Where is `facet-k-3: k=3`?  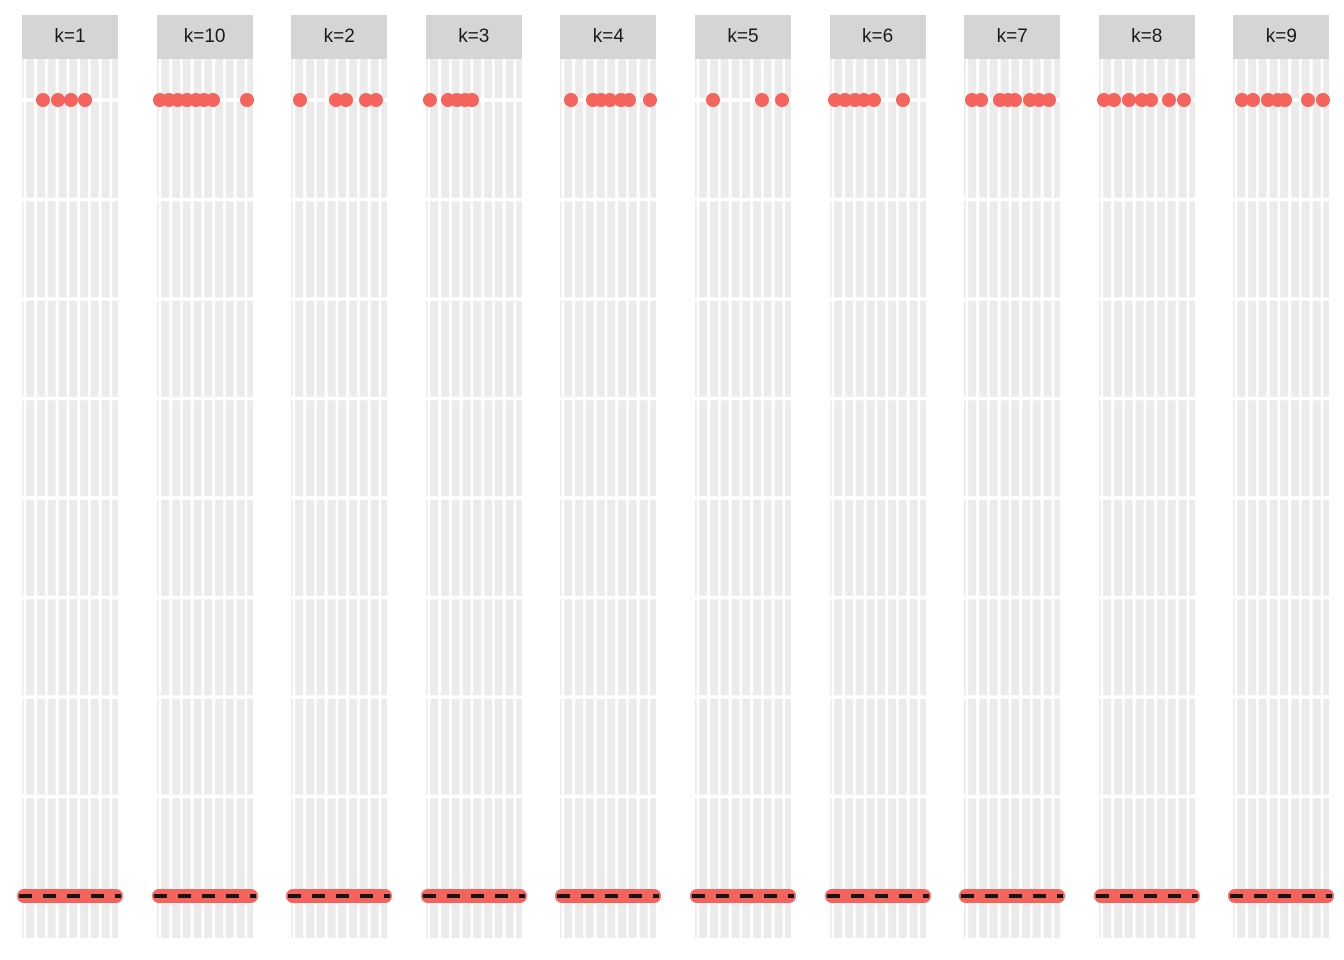
facet-k-3: k=3 is located at coordinates (473, 476).